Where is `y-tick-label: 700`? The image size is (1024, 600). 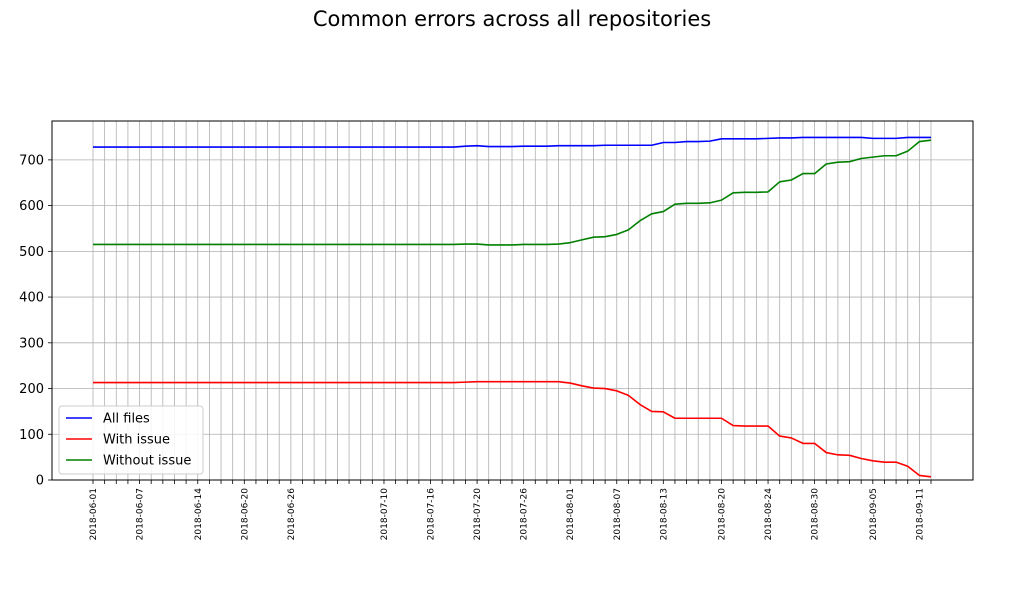
y-tick-label: 700 is located at coordinates (31, 160).